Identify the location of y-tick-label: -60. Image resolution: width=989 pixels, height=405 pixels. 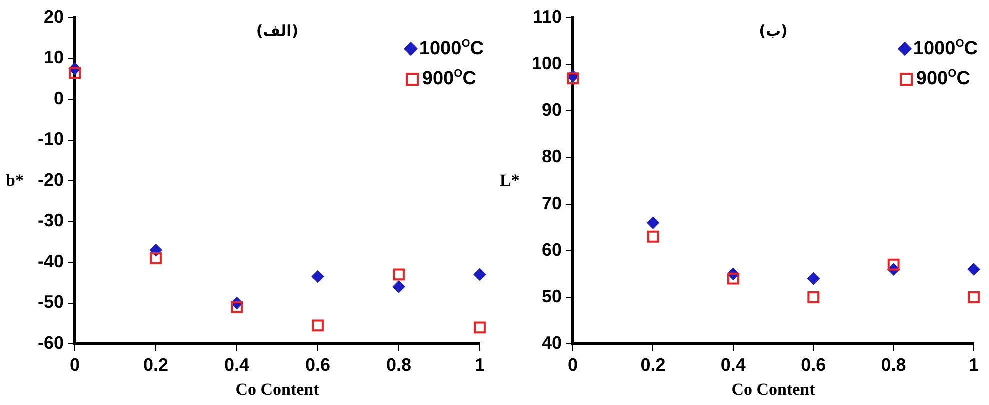
(51, 342).